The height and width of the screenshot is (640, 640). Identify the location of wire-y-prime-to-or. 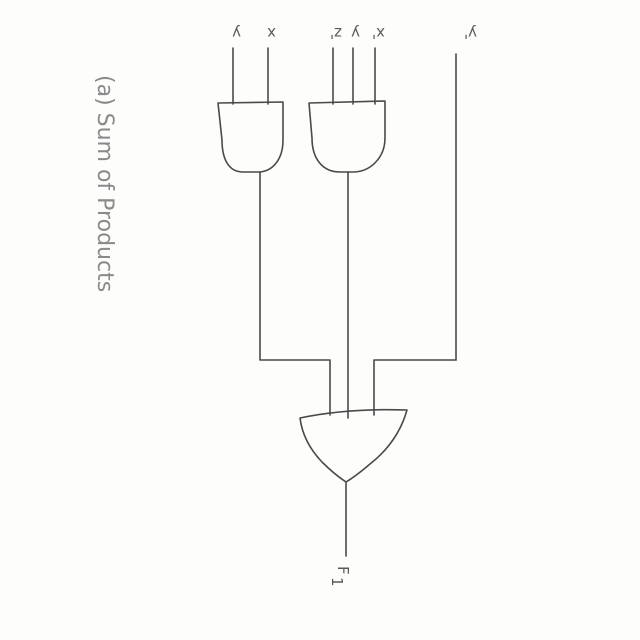
(415, 387).